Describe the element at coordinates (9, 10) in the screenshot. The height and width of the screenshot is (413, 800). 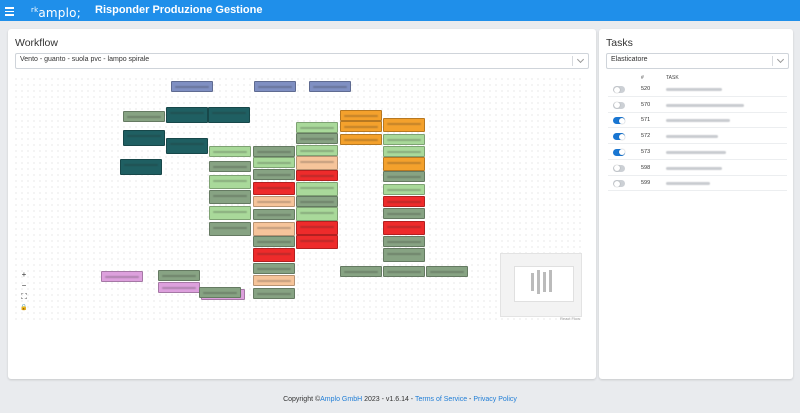
I see `menu-icon` at that location.